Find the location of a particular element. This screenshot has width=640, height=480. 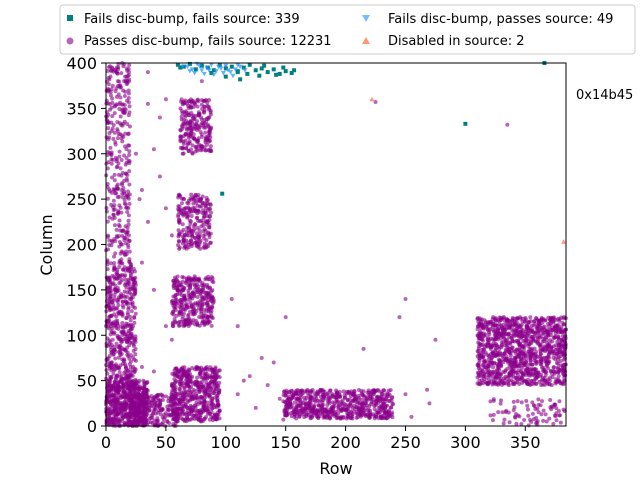

x-tick-label: 100 is located at coordinates (226, 442).